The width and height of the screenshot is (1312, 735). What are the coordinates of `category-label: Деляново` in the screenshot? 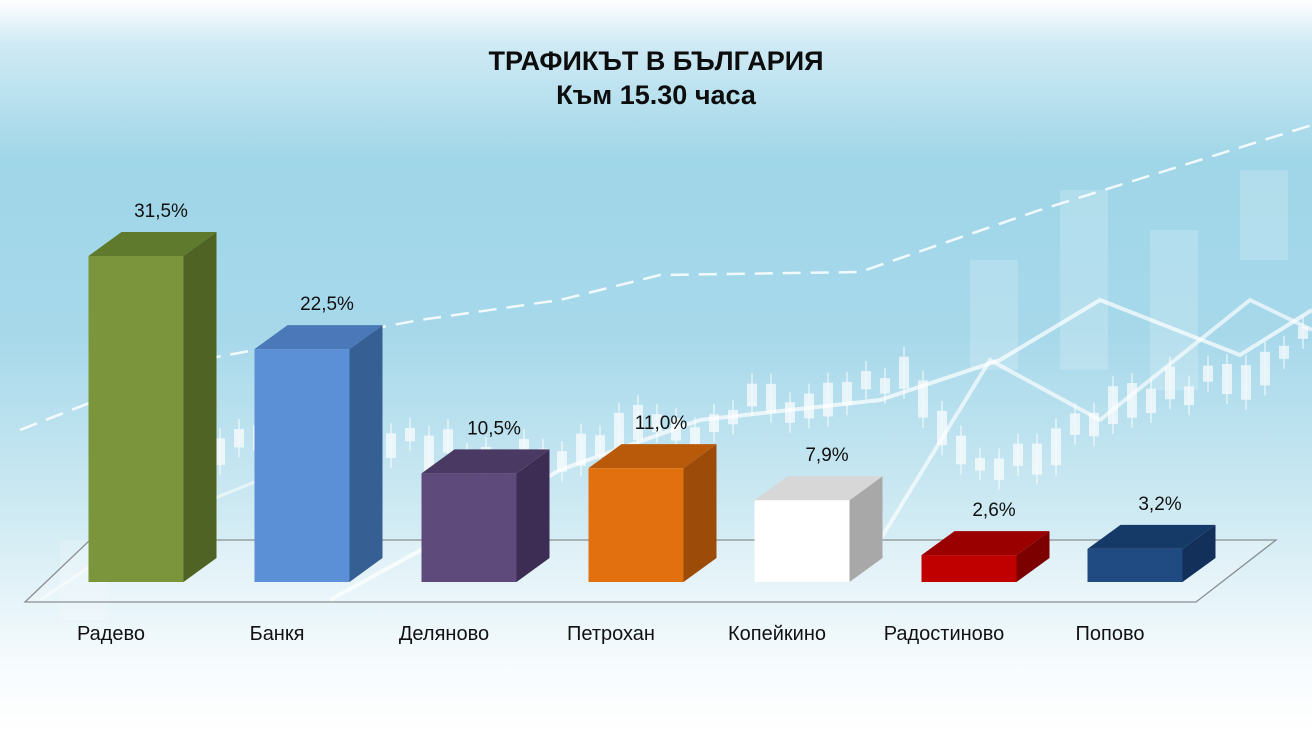 It's located at (444, 634).